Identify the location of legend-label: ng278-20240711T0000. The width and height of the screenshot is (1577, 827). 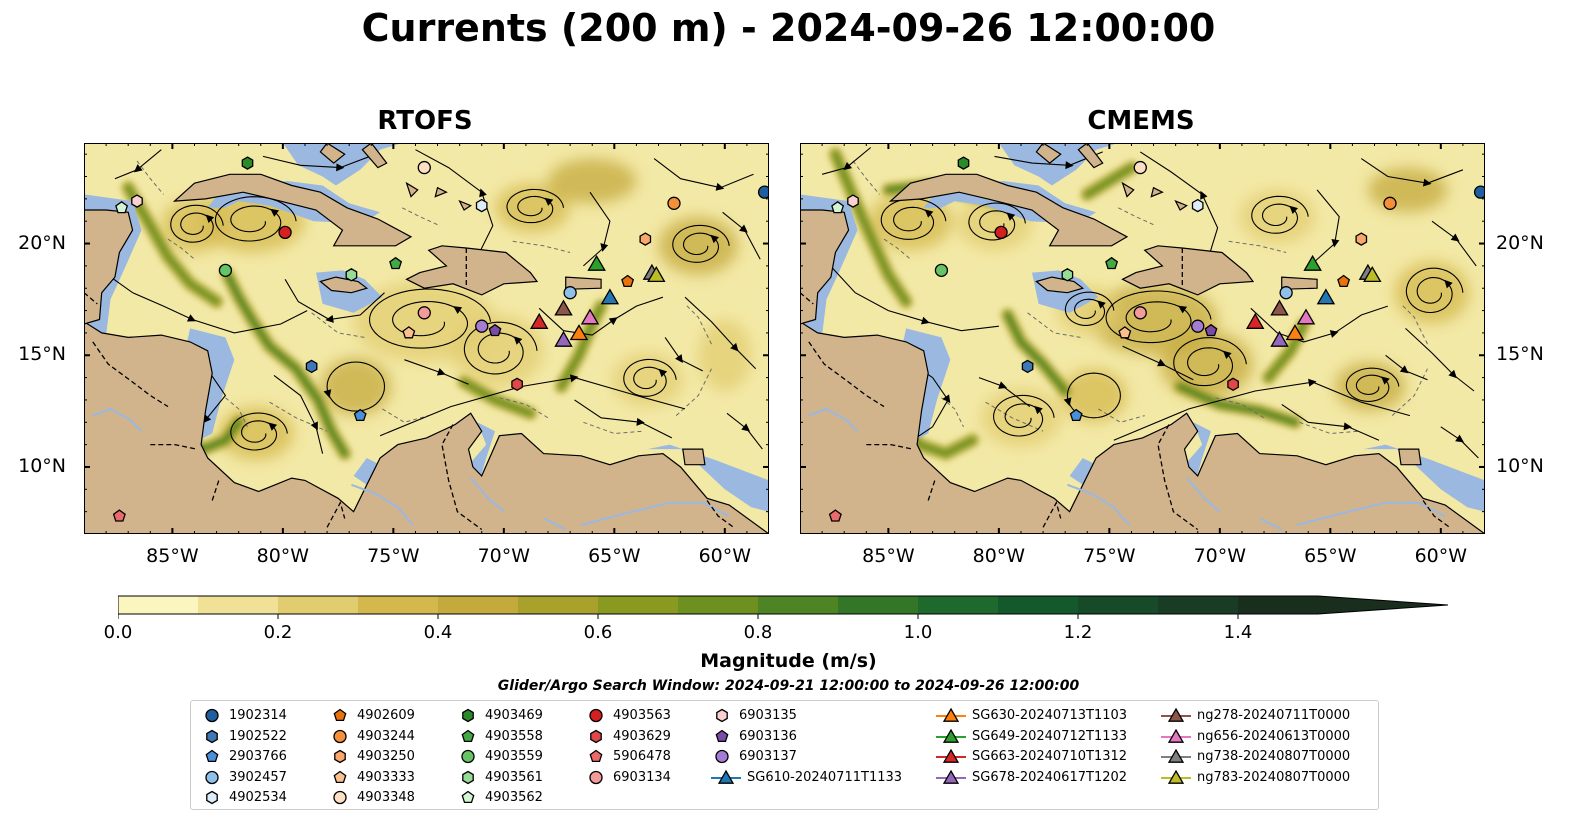
(1274, 715).